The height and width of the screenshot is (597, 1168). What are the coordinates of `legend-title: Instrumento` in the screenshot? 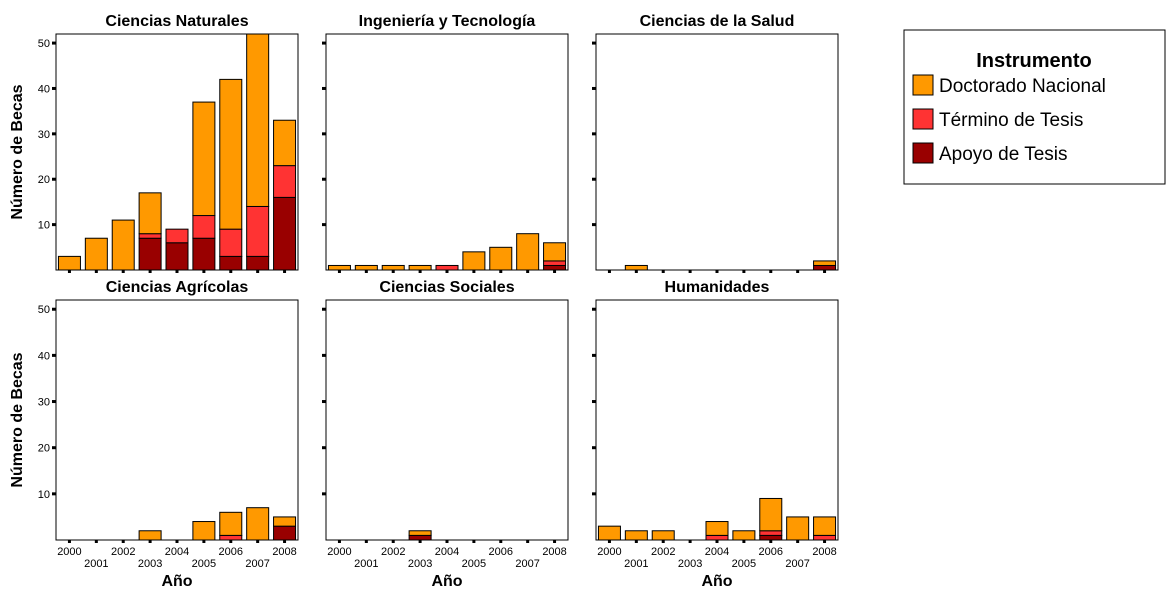 It's located at (1034, 61).